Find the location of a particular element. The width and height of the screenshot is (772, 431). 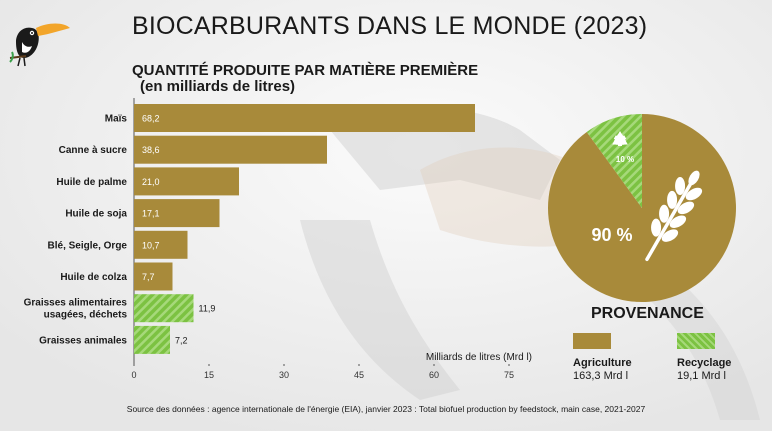

legend-label-recycling: Recyclage is located at coordinates (704, 363).